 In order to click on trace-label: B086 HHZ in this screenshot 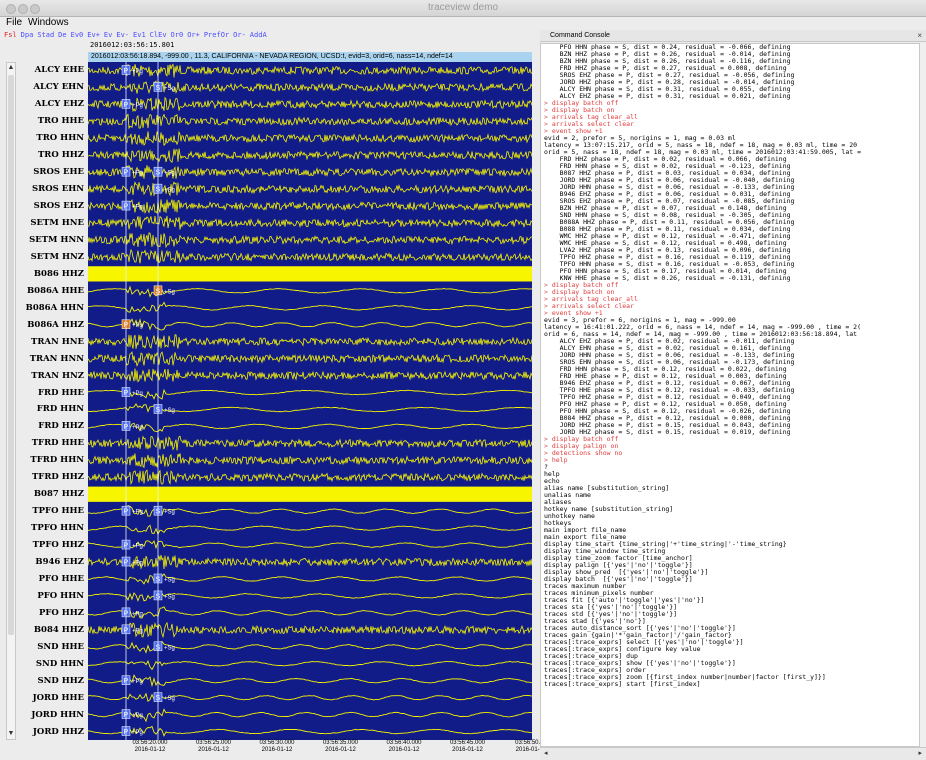, I will do `click(58, 273)`.